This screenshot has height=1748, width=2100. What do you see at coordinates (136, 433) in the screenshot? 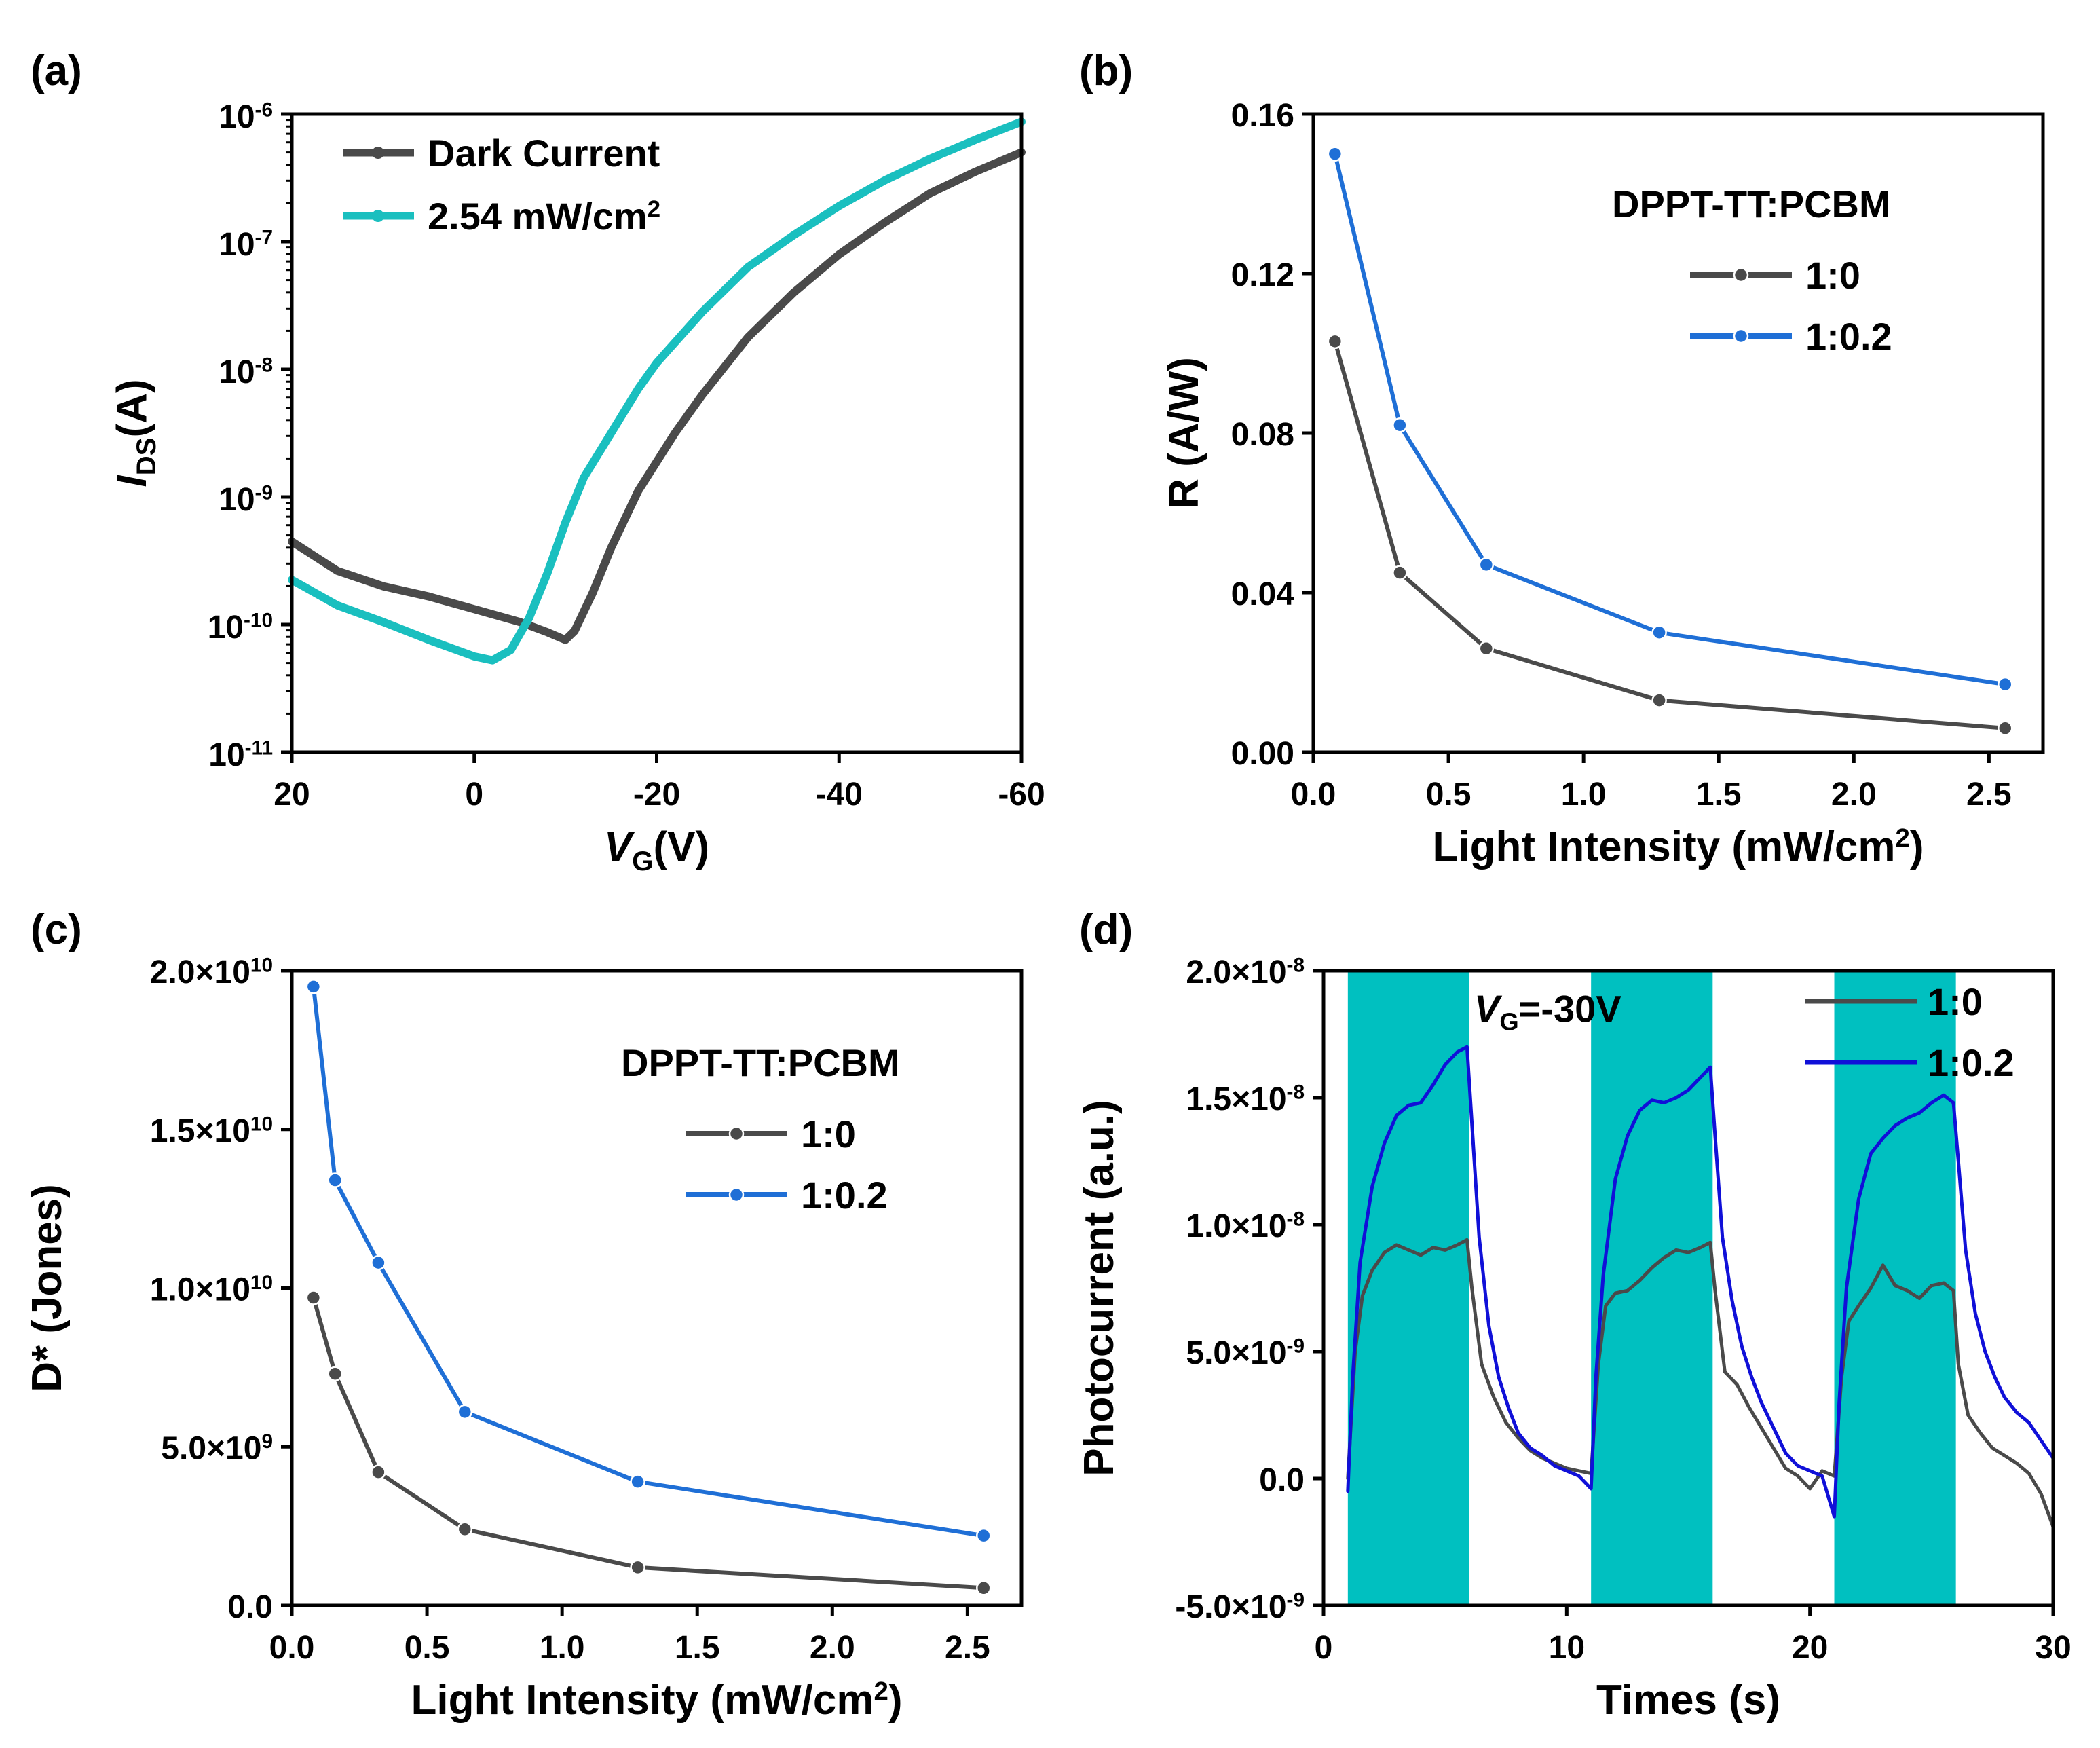
I see `y-axis-label: IDS(A)` at bounding box center [136, 433].